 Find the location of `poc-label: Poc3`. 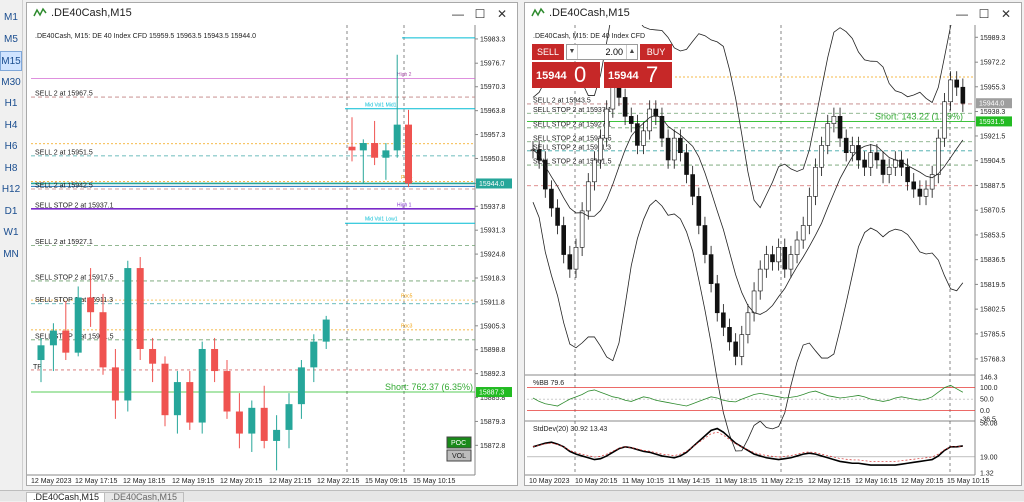

poc-label: Poc3 is located at coordinates (407, 326).